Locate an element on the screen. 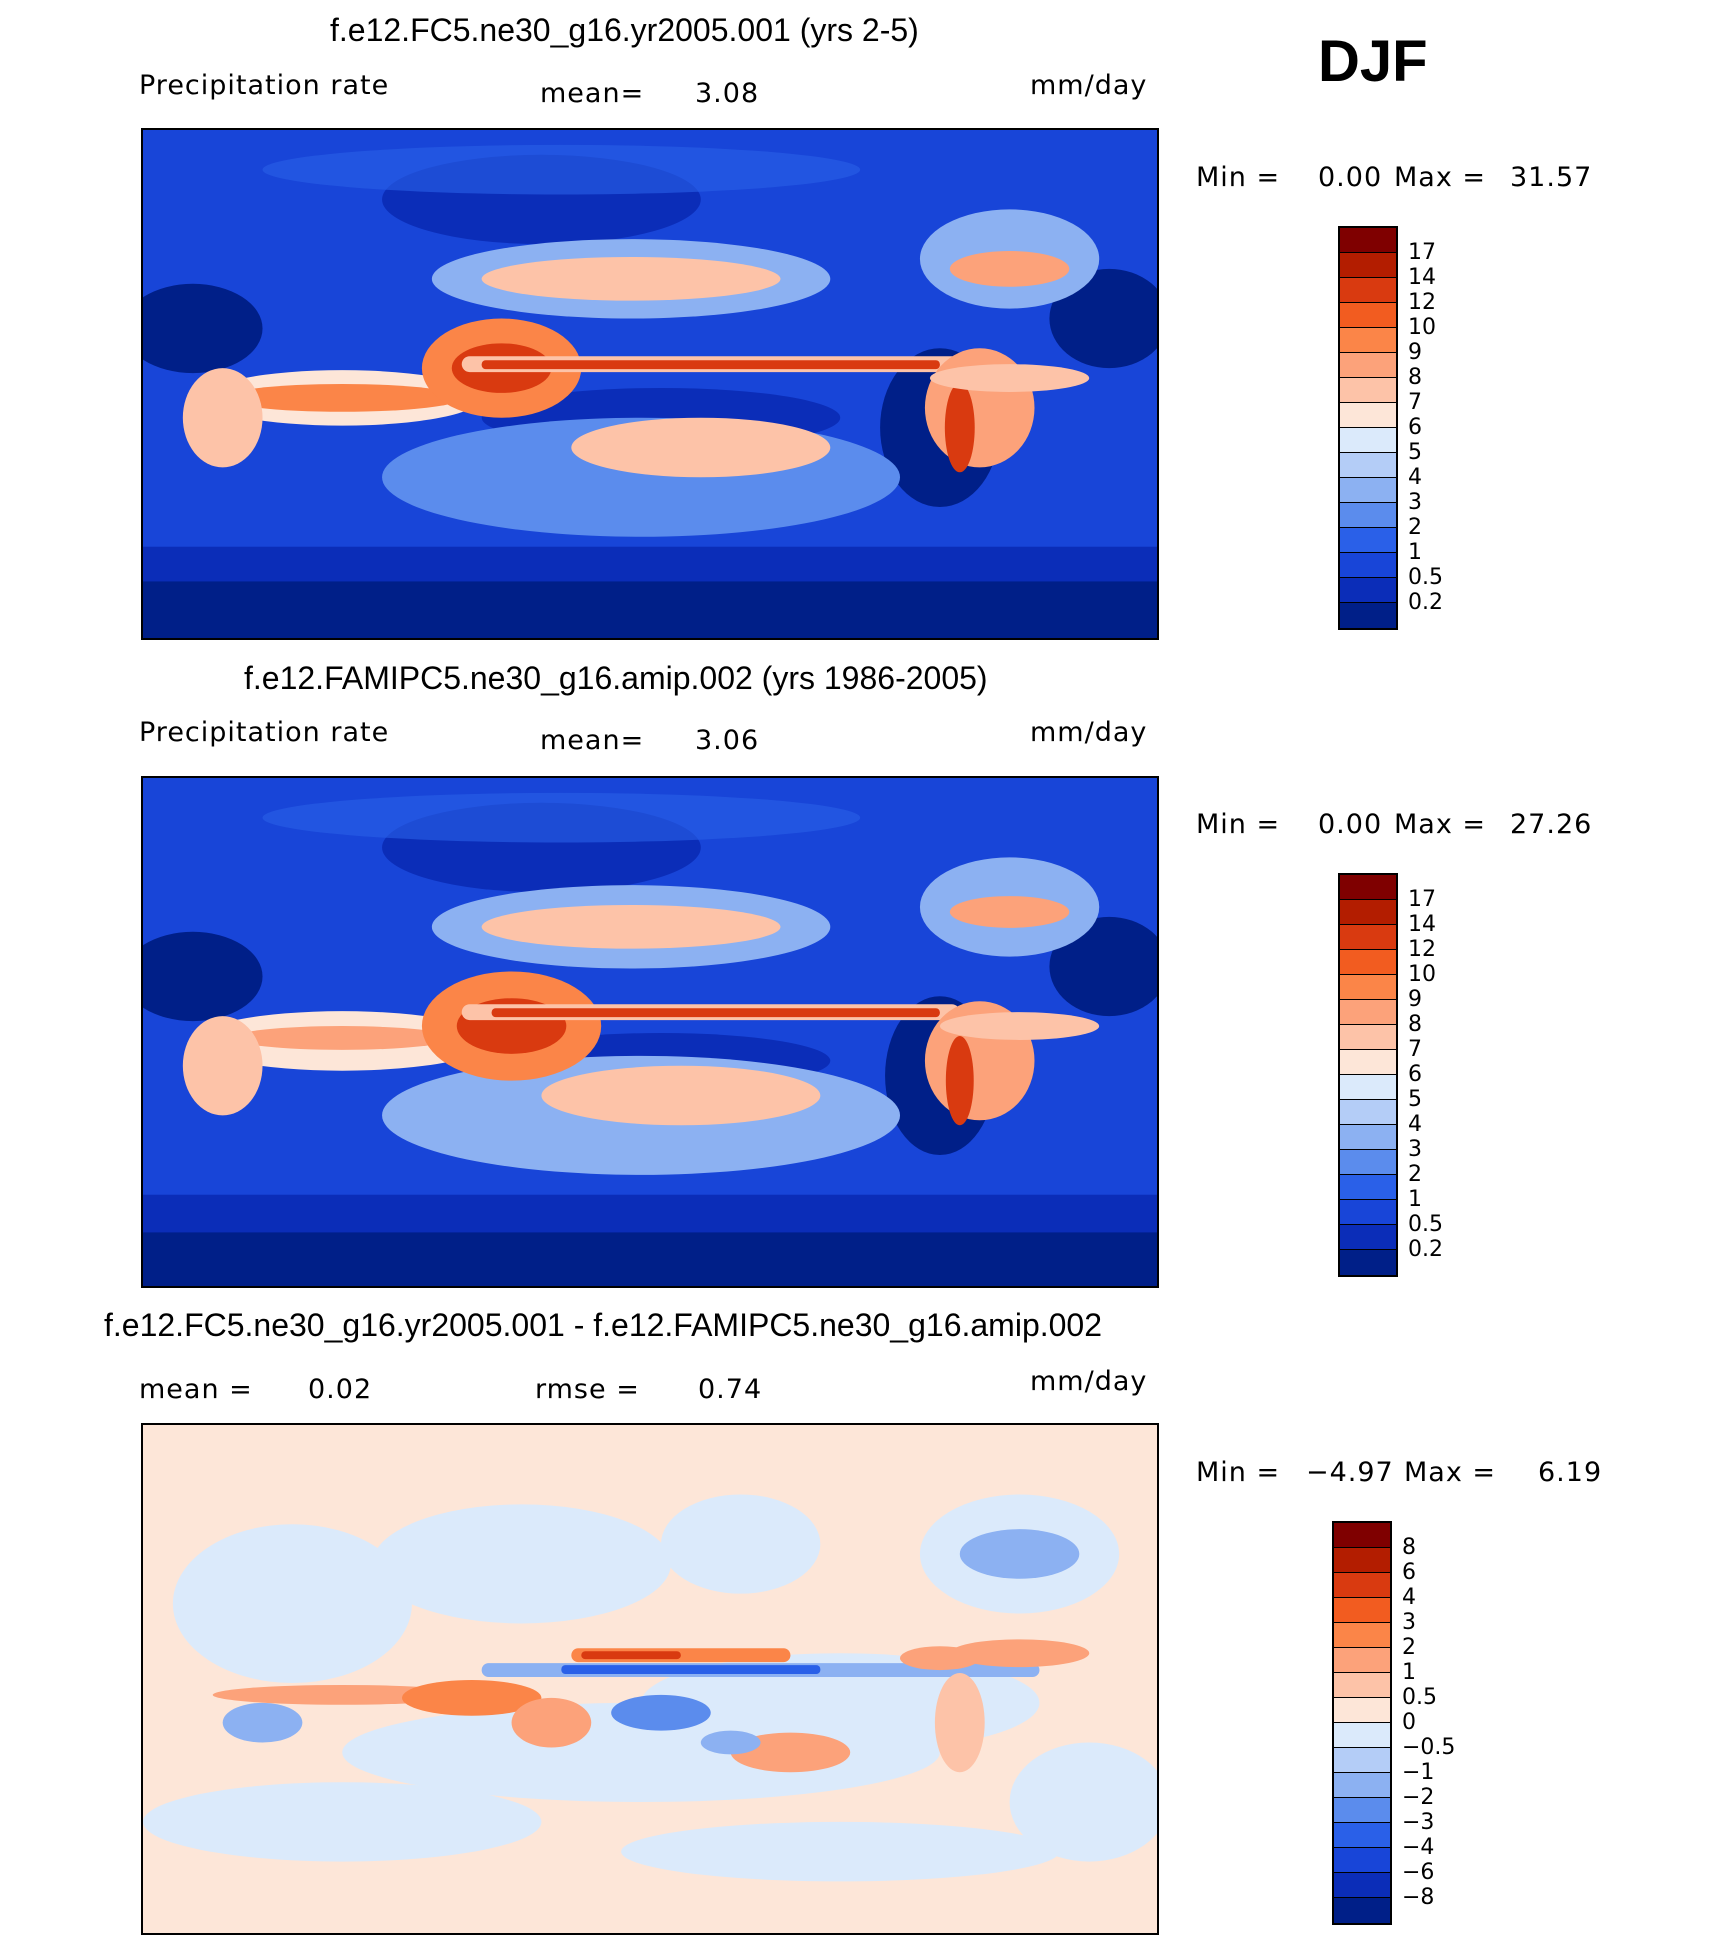  colorbar-tick-label: 14 is located at coordinates (1422, 277).